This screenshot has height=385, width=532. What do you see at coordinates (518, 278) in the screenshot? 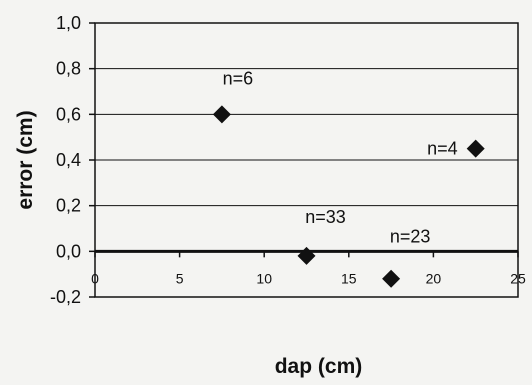
I see `x-tick-label: 25` at bounding box center [518, 278].